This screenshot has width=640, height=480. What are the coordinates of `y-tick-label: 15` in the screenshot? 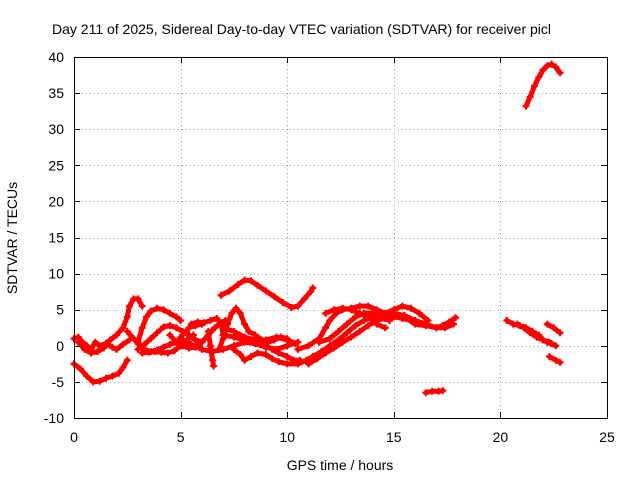 It's located at (56, 238).